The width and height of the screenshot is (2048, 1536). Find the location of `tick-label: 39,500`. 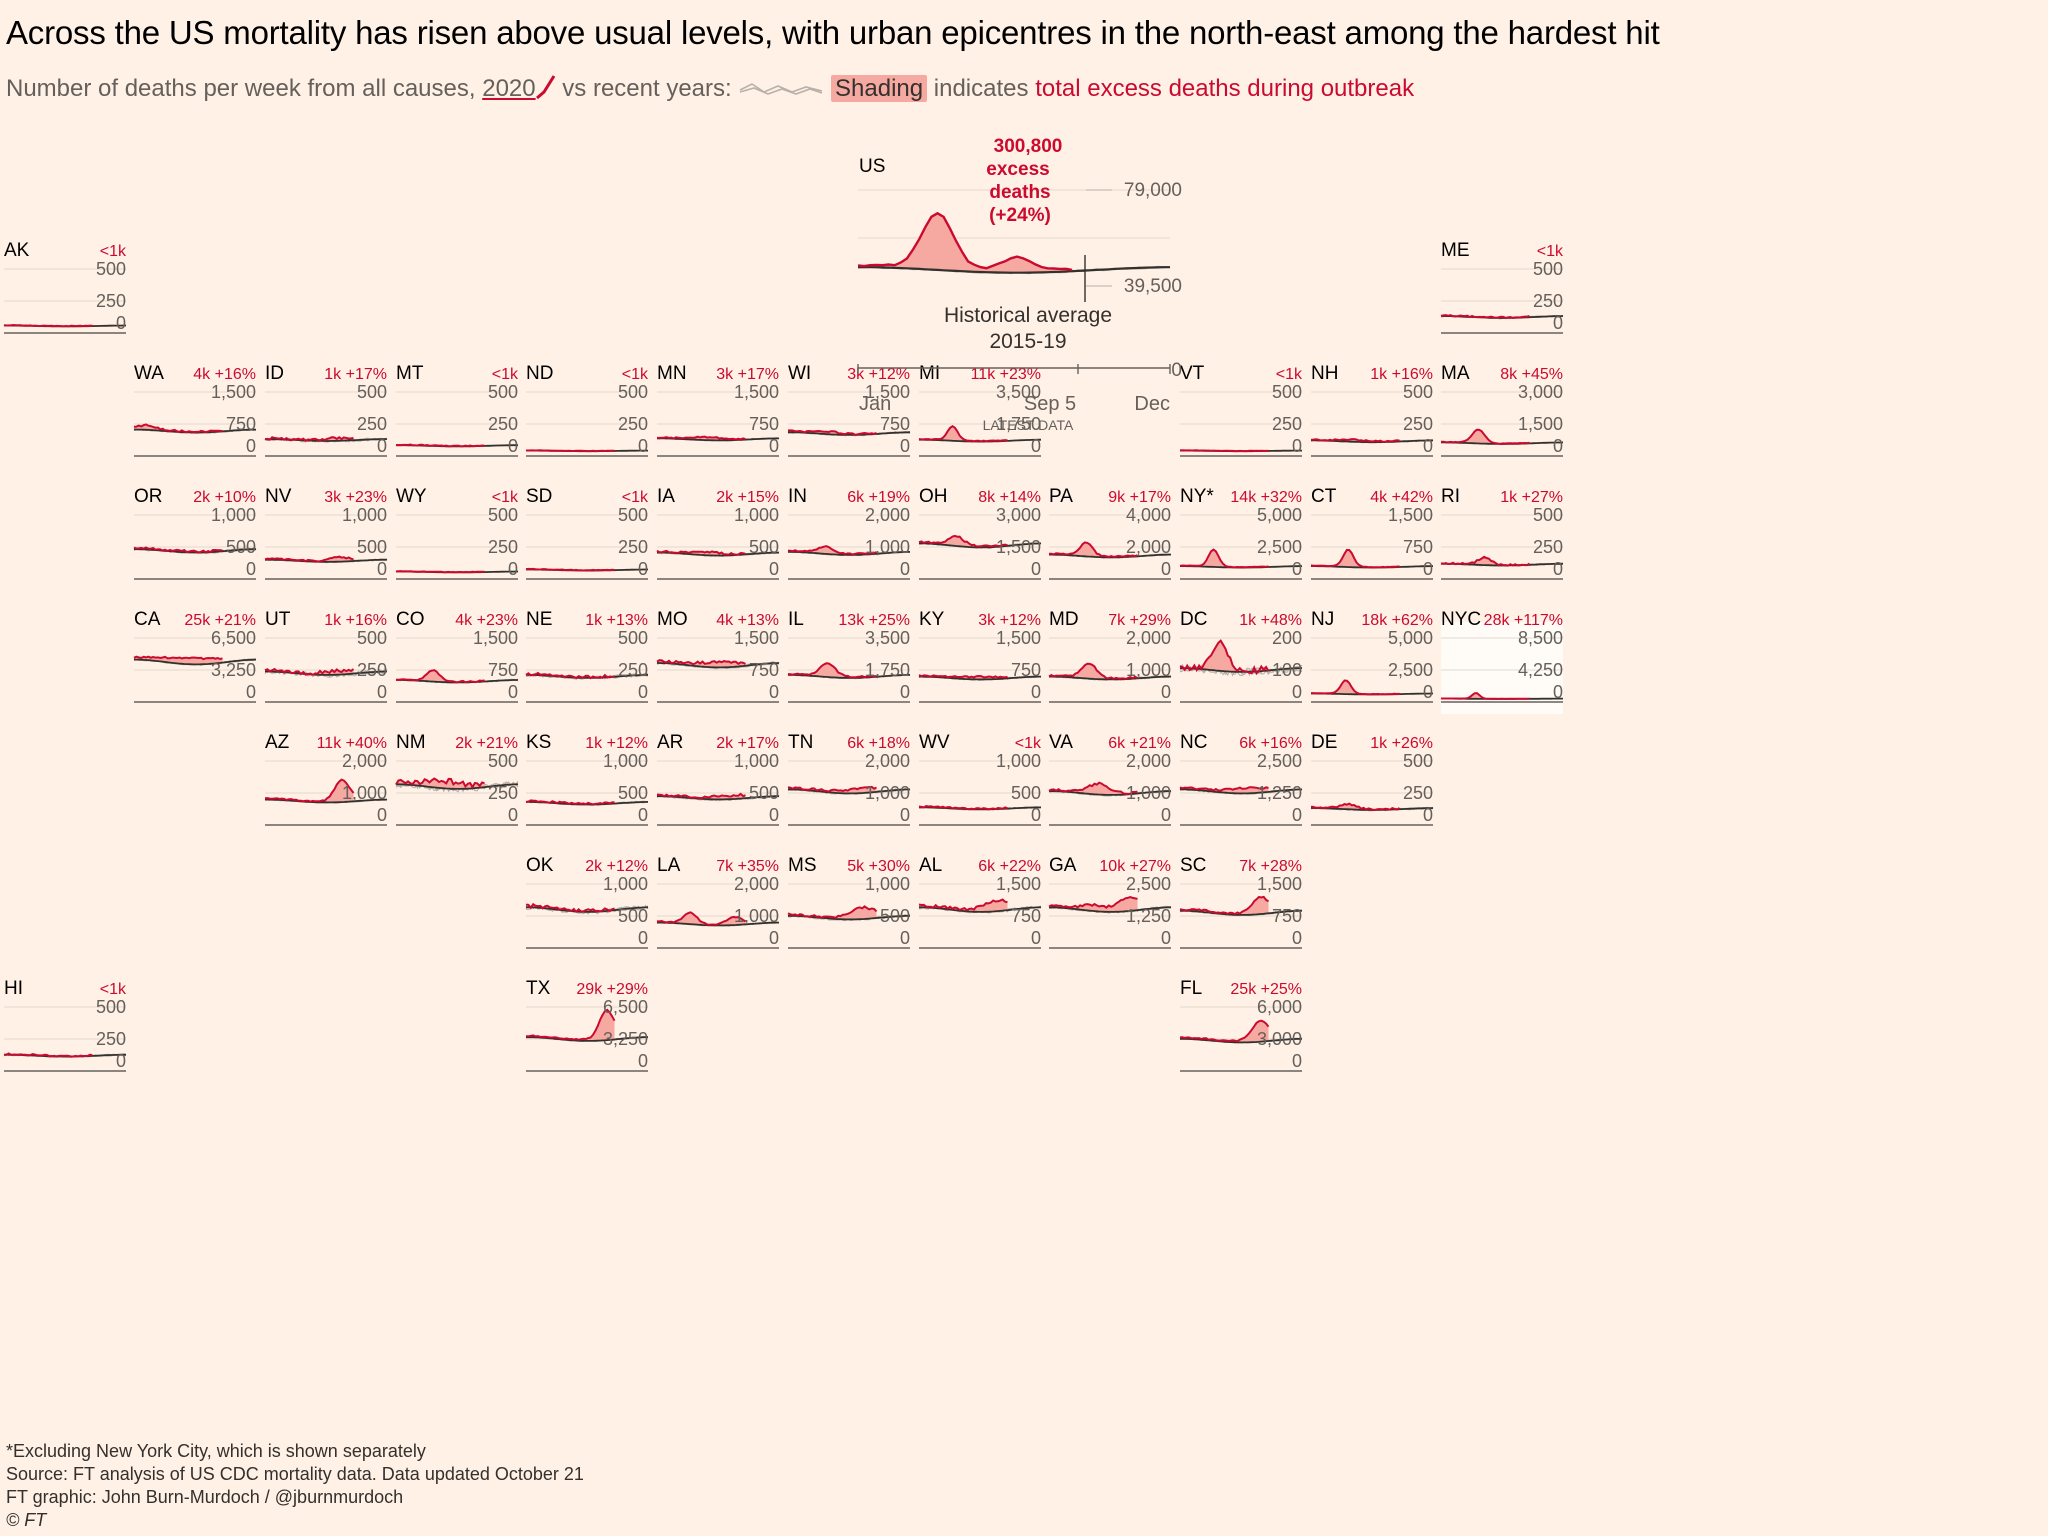

tick-label: 39,500 is located at coordinates (1153, 286).